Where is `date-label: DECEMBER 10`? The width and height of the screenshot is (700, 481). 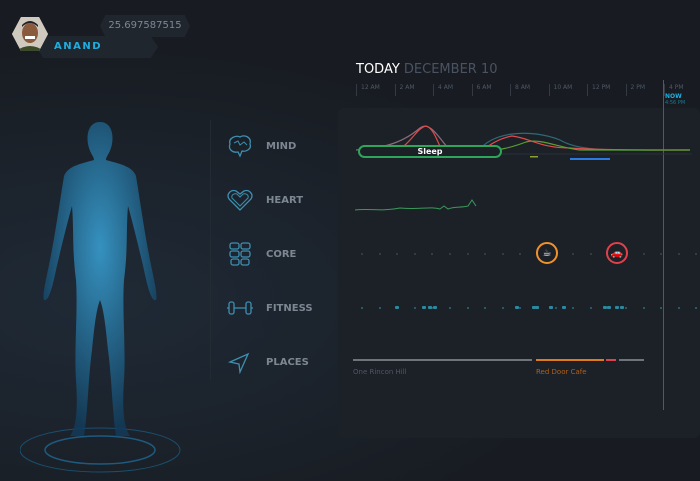
date-label: DECEMBER 10 is located at coordinates (450, 69).